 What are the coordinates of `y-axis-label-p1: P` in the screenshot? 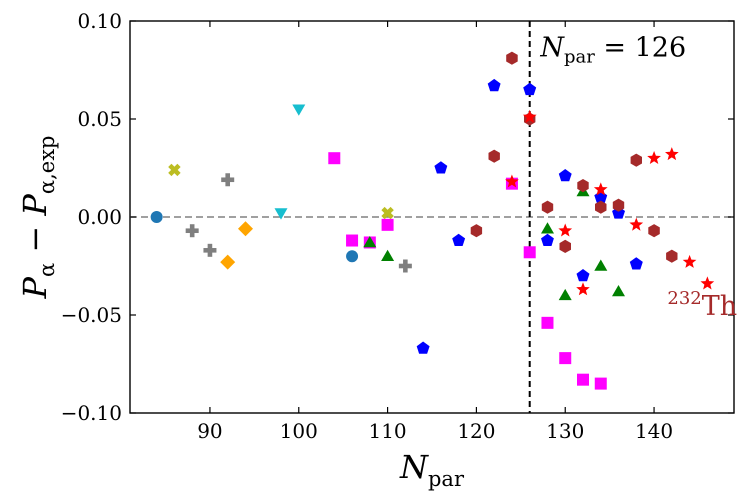 It's located at (35, 287).